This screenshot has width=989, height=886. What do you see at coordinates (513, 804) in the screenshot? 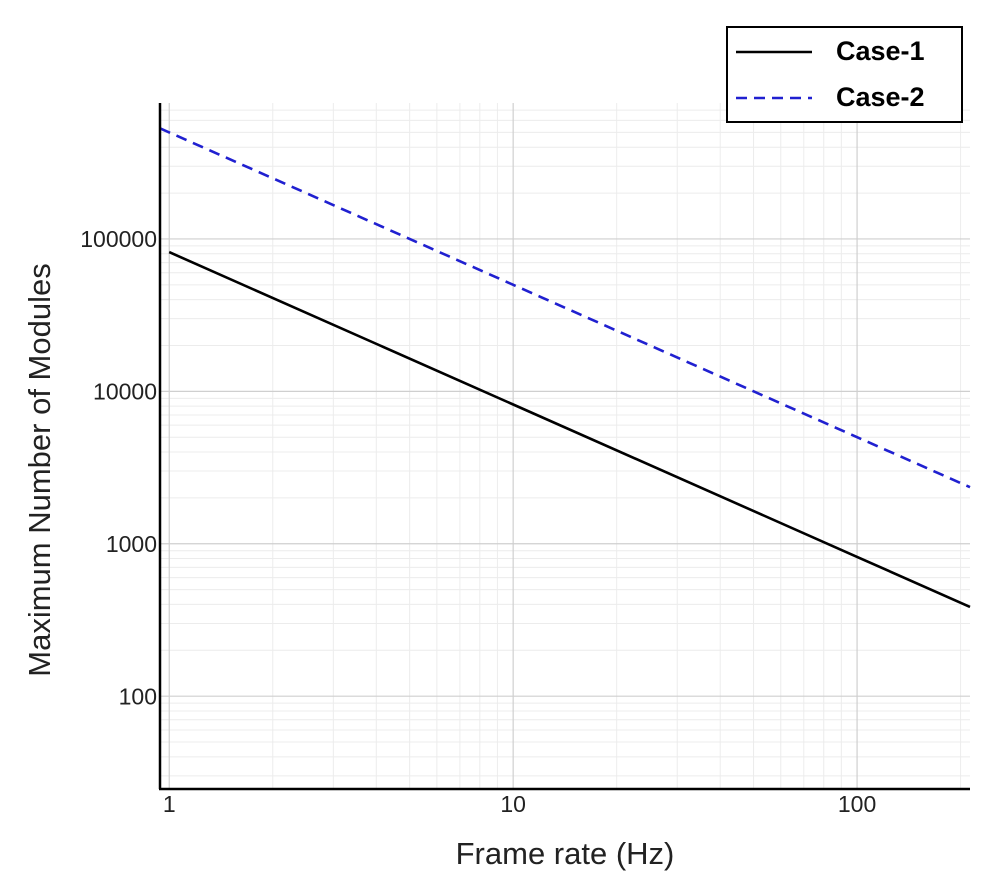
I see `x-tick-label: 10` at bounding box center [513, 804].